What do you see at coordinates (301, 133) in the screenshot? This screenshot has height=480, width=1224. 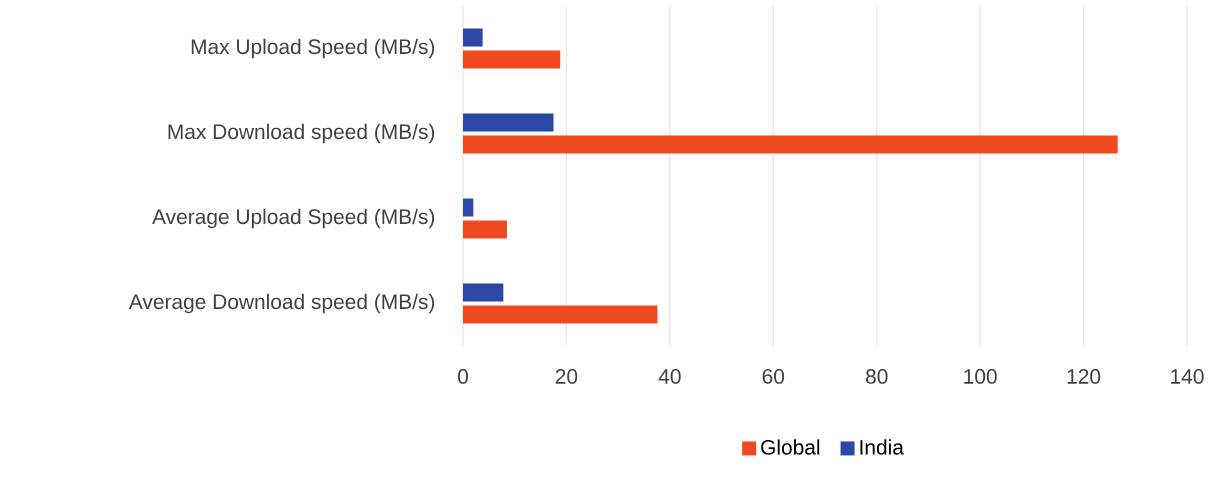 I see `y-tick-label: Max Download speed (MB/s)` at bounding box center [301, 133].